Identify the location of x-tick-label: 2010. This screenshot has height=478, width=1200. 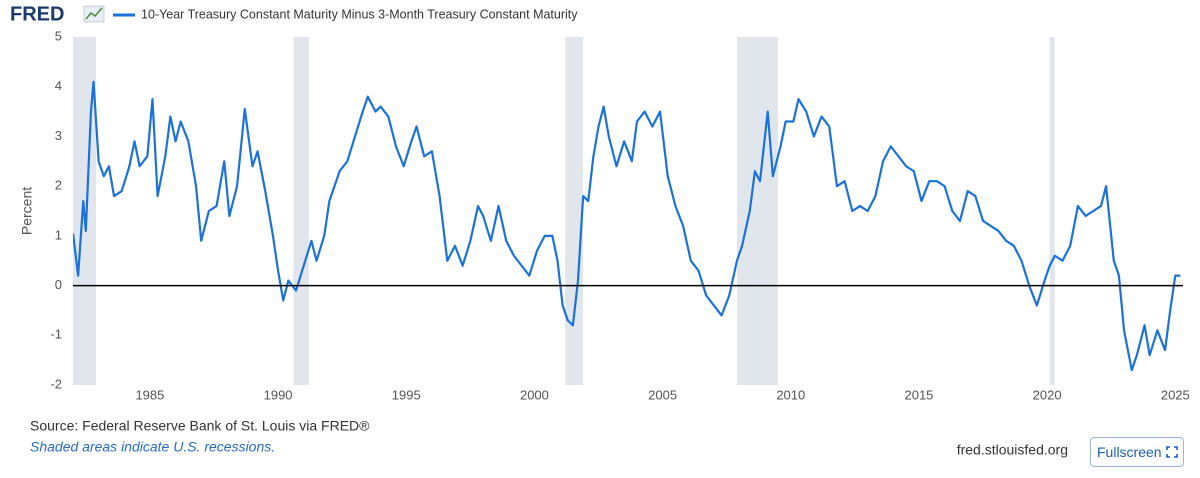
(790, 394).